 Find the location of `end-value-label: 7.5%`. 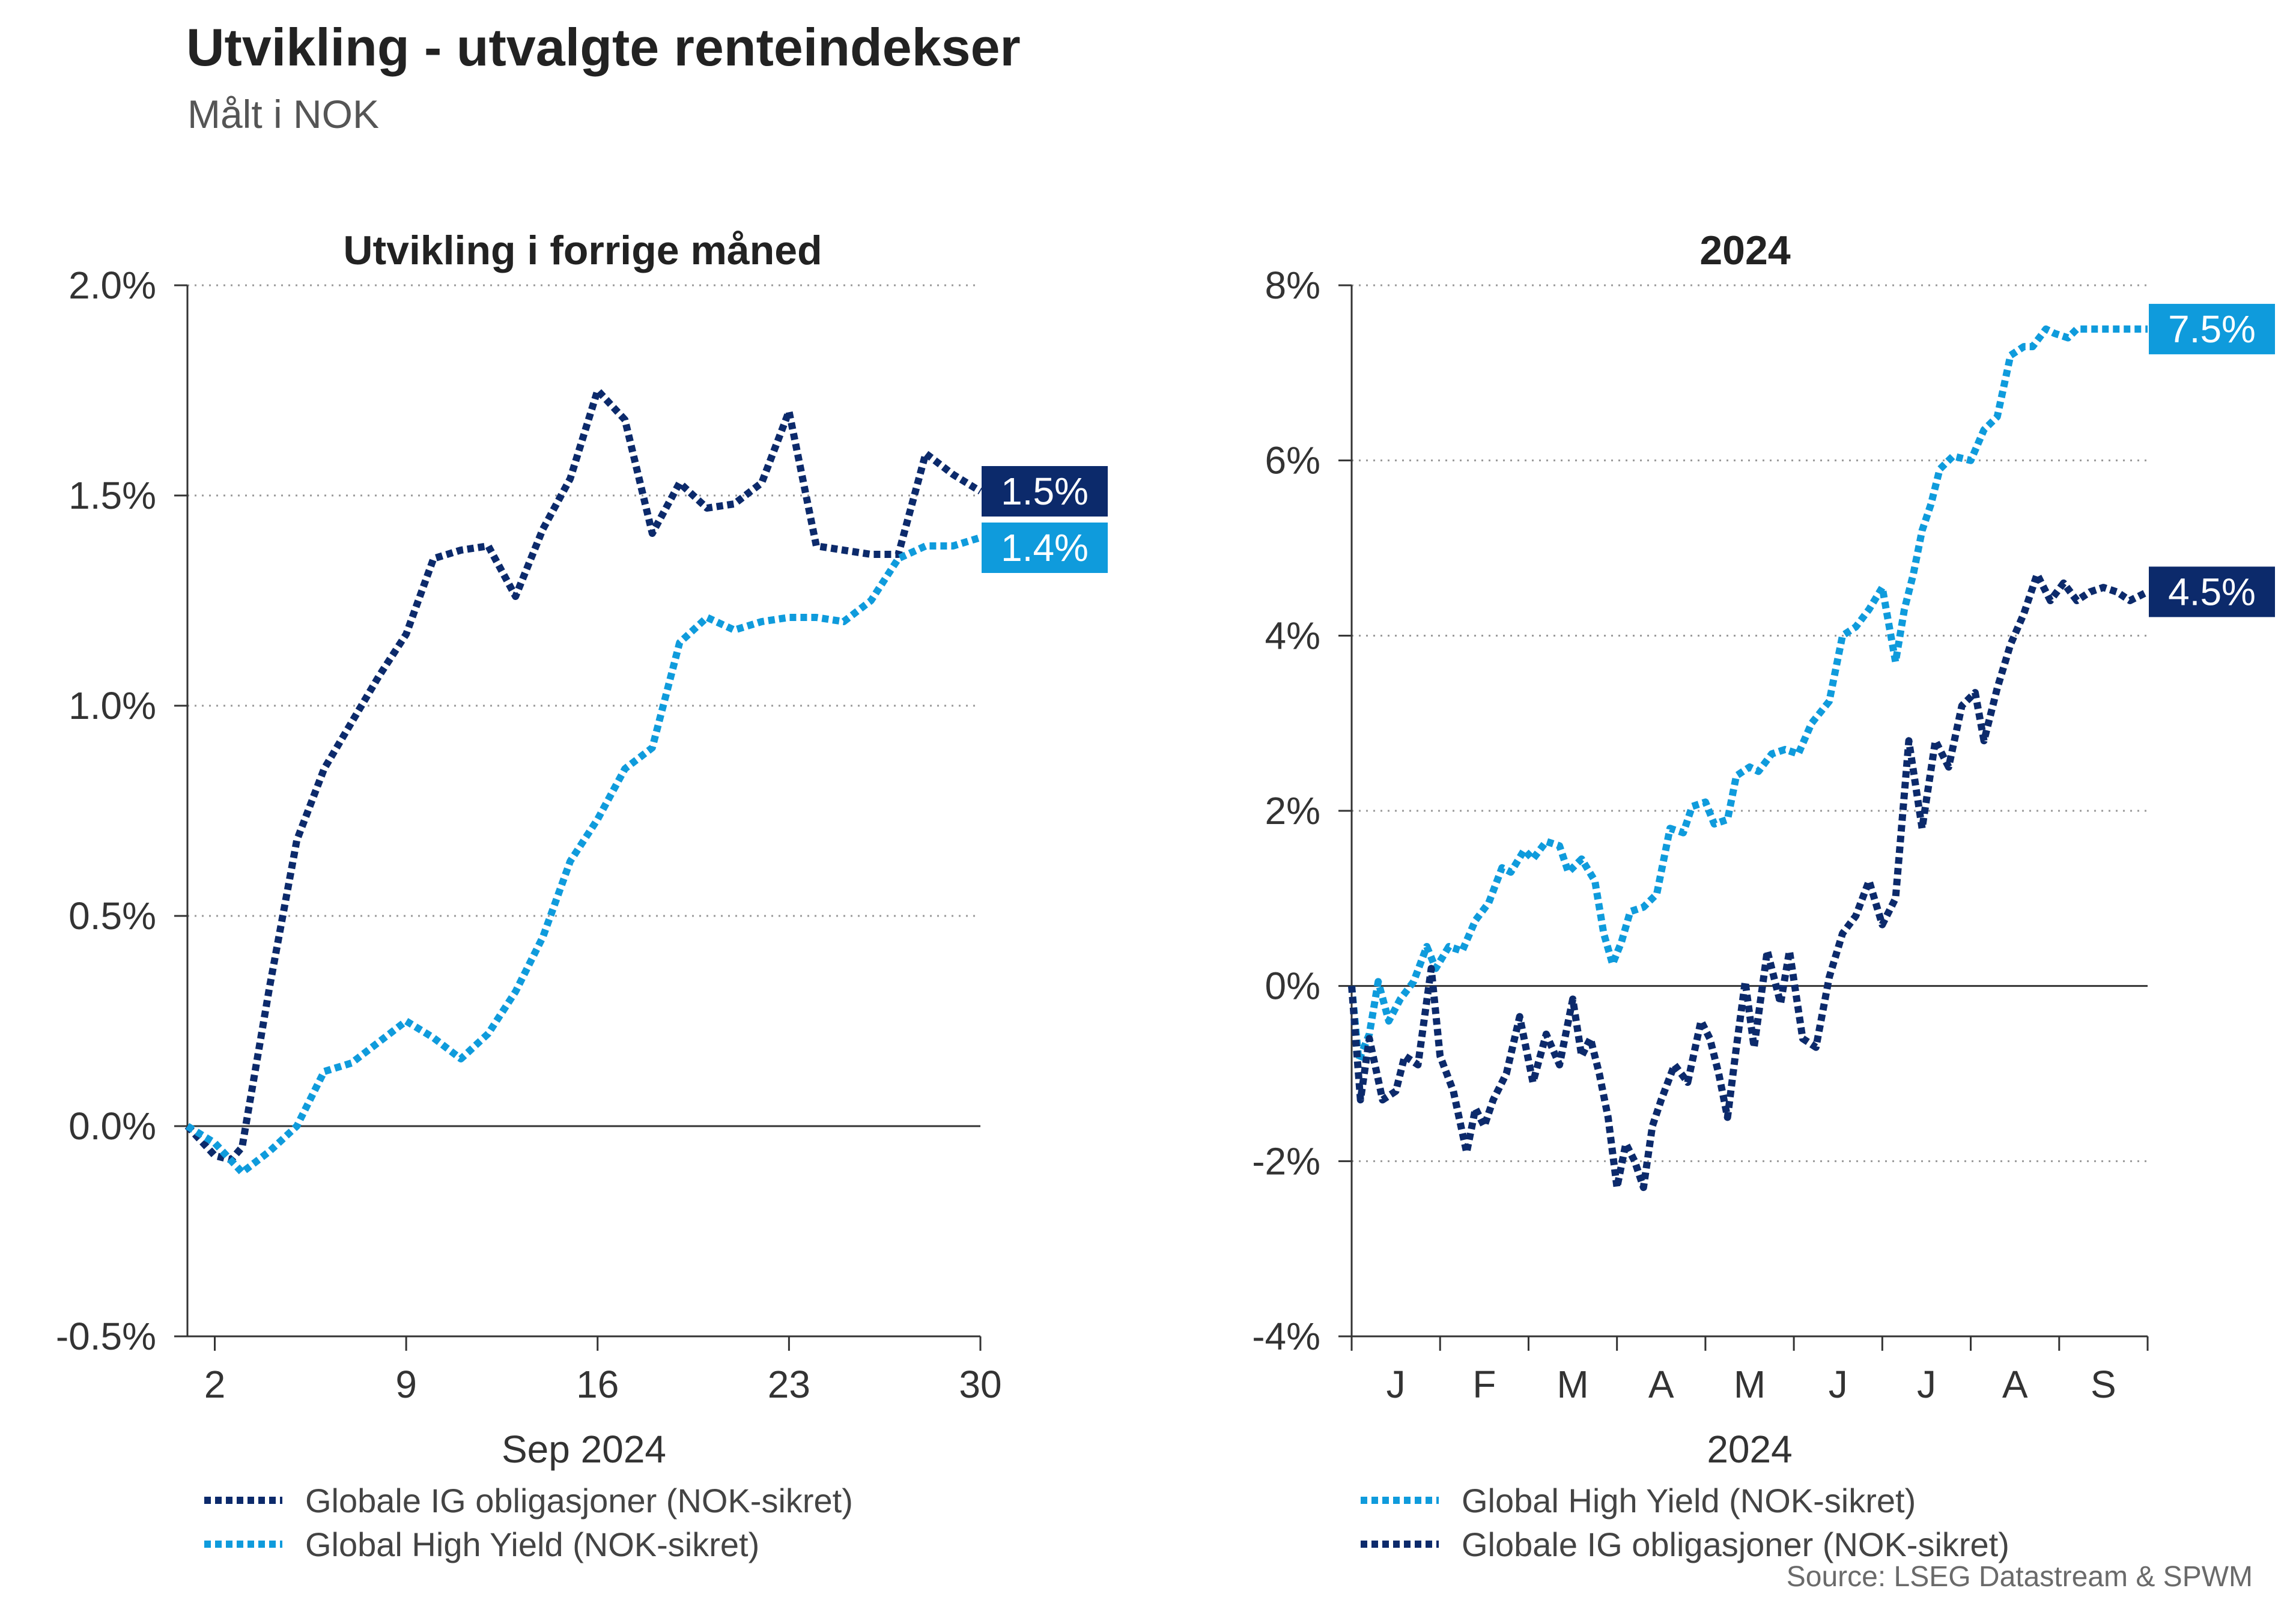

end-value-label: 7.5% is located at coordinates (2212, 329).